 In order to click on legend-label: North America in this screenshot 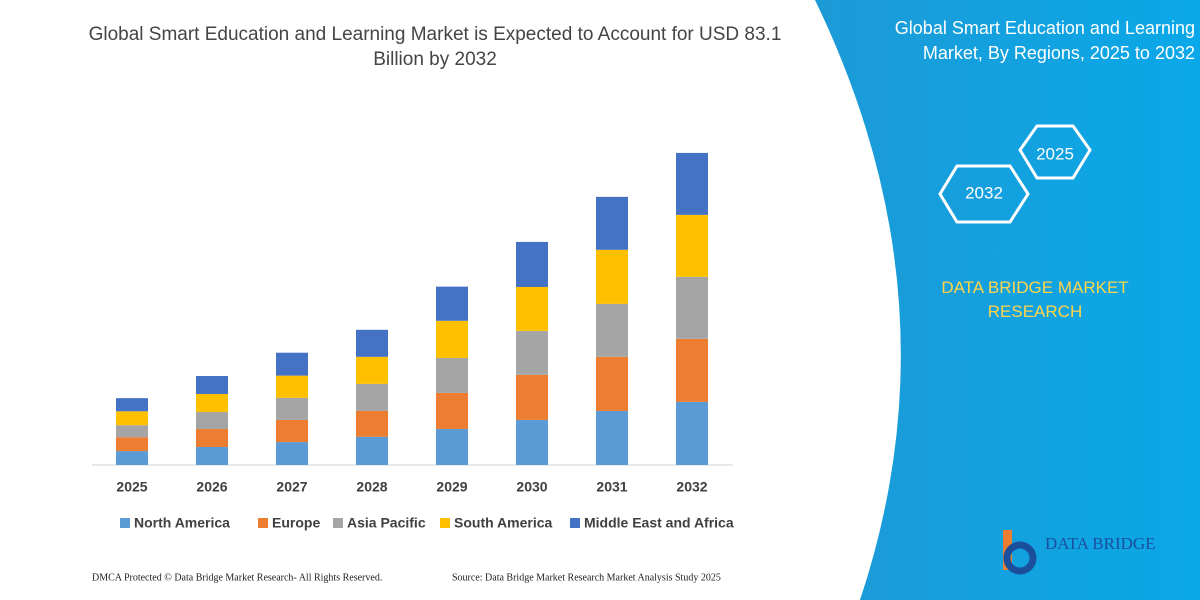, I will do `click(182, 523)`.